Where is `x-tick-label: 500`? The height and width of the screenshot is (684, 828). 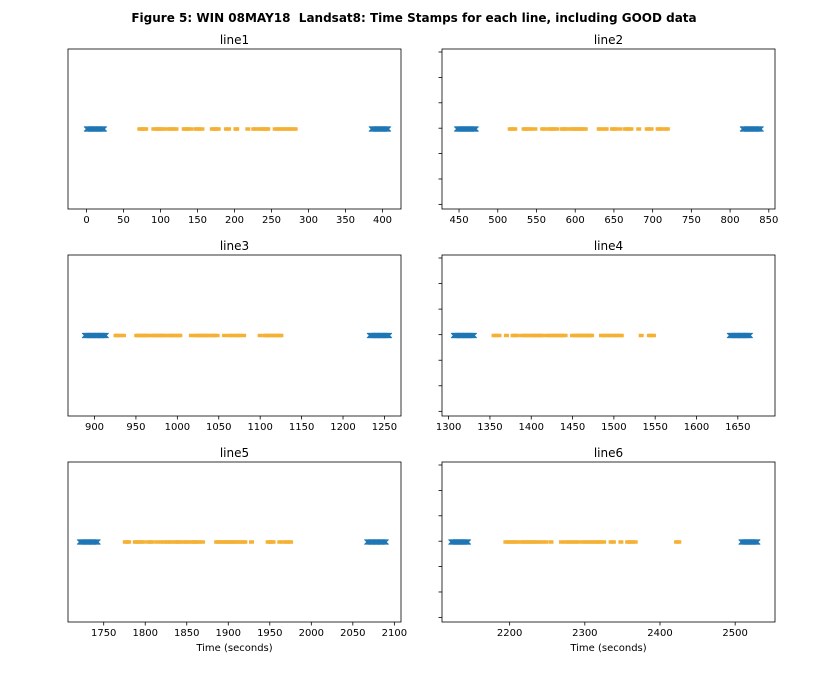
x-tick-label: 500 is located at coordinates (497, 220).